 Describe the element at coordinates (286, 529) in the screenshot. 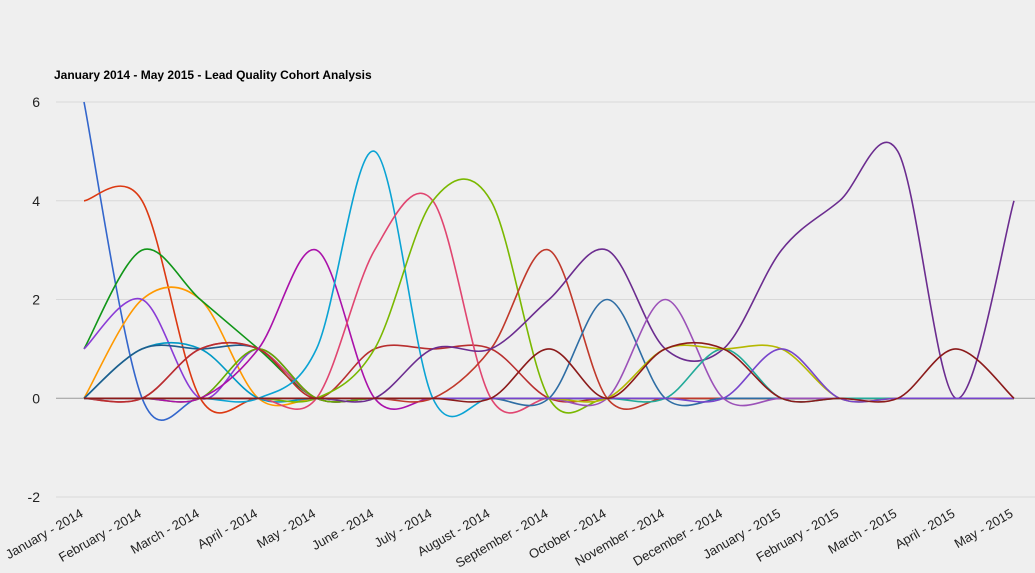

I see `x-tick-label: May - 2014` at that location.